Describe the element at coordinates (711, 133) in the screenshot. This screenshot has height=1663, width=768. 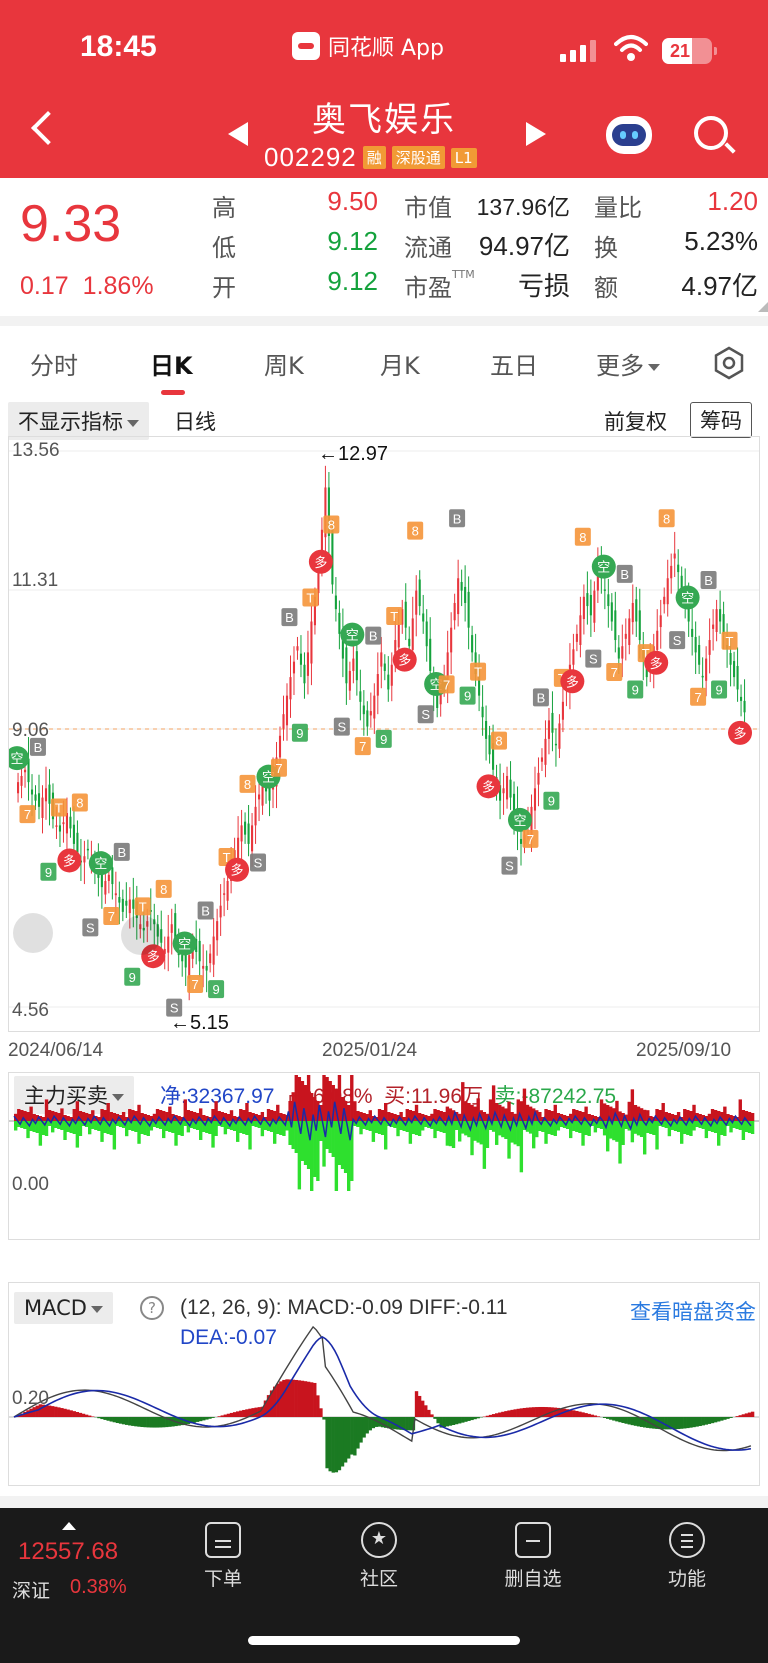
I see `search-icon` at that location.